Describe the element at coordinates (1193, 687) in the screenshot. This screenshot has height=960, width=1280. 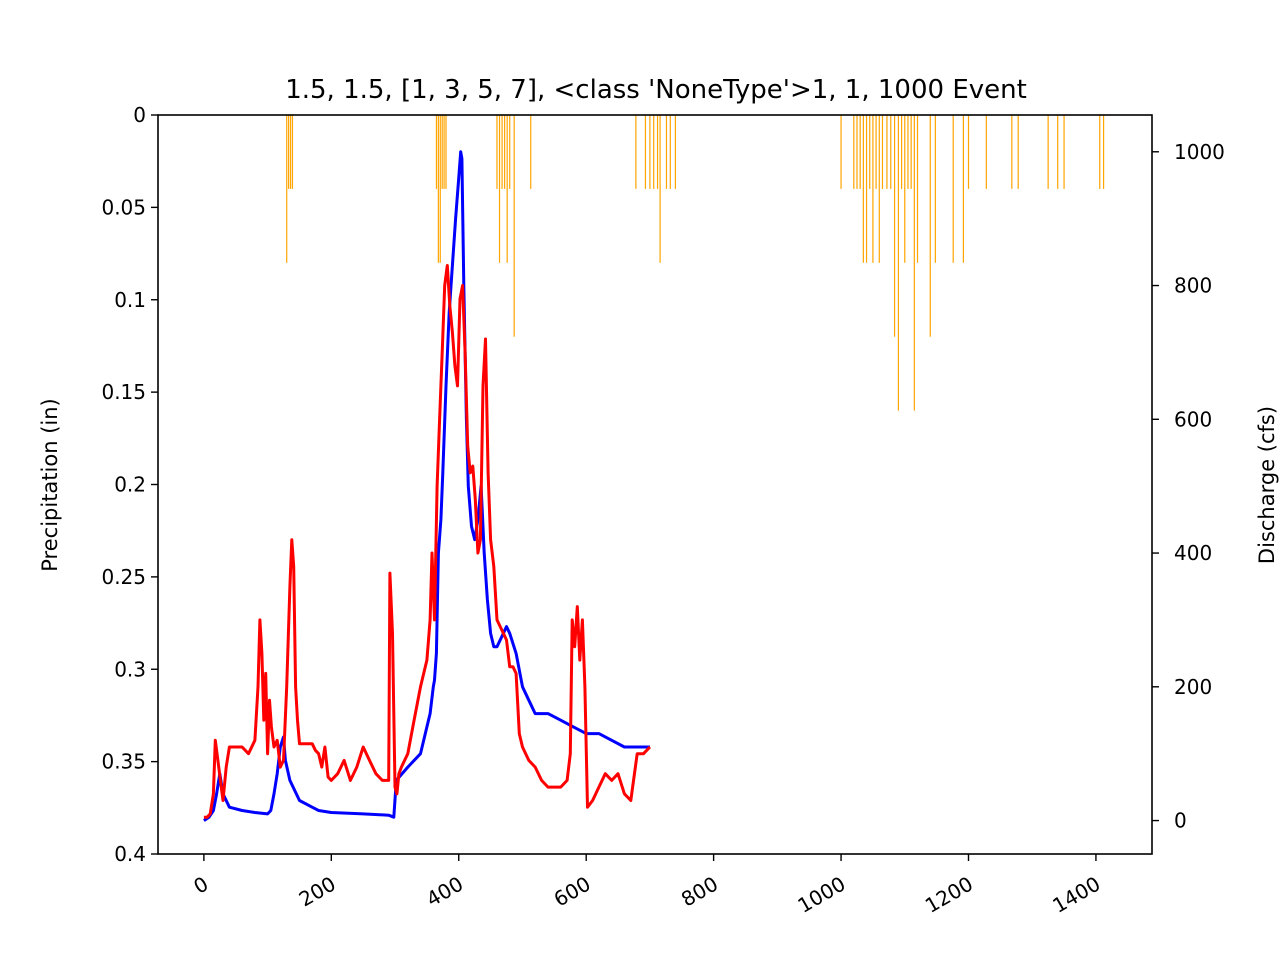
I see `y2-tick-label: 200` at that location.